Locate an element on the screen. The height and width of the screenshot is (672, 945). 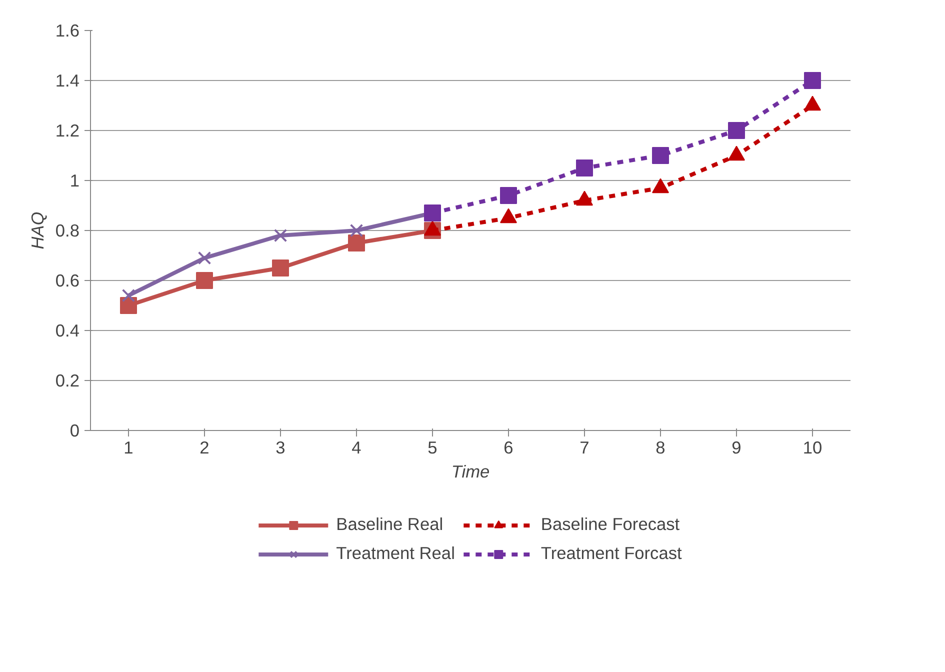
legend-label: Treatment Real is located at coordinates (395, 553).